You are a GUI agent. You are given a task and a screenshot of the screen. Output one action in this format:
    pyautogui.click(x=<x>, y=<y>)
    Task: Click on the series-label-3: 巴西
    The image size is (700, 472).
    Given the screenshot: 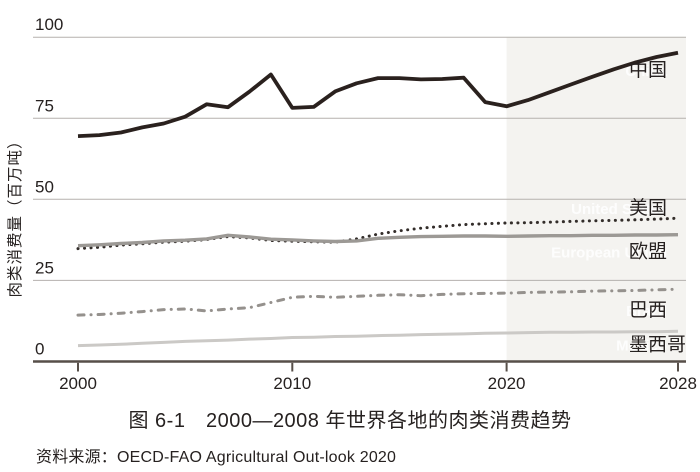 What is the action you would take?
    pyautogui.click(x=648, y=310)
    